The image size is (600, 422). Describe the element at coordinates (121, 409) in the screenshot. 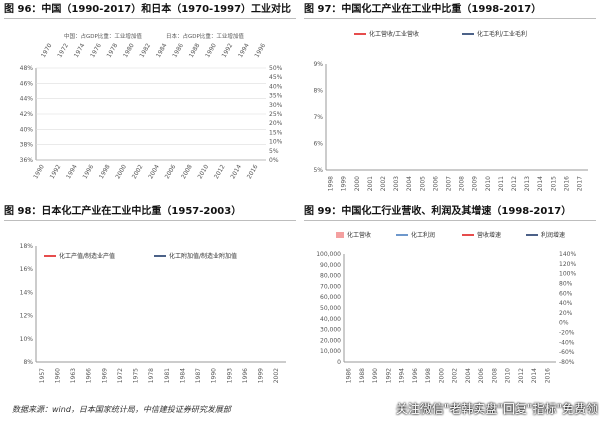

I see `source-note: 数据来源：wind，日本国家统计局，中信建投证券研究发展部` at that location.